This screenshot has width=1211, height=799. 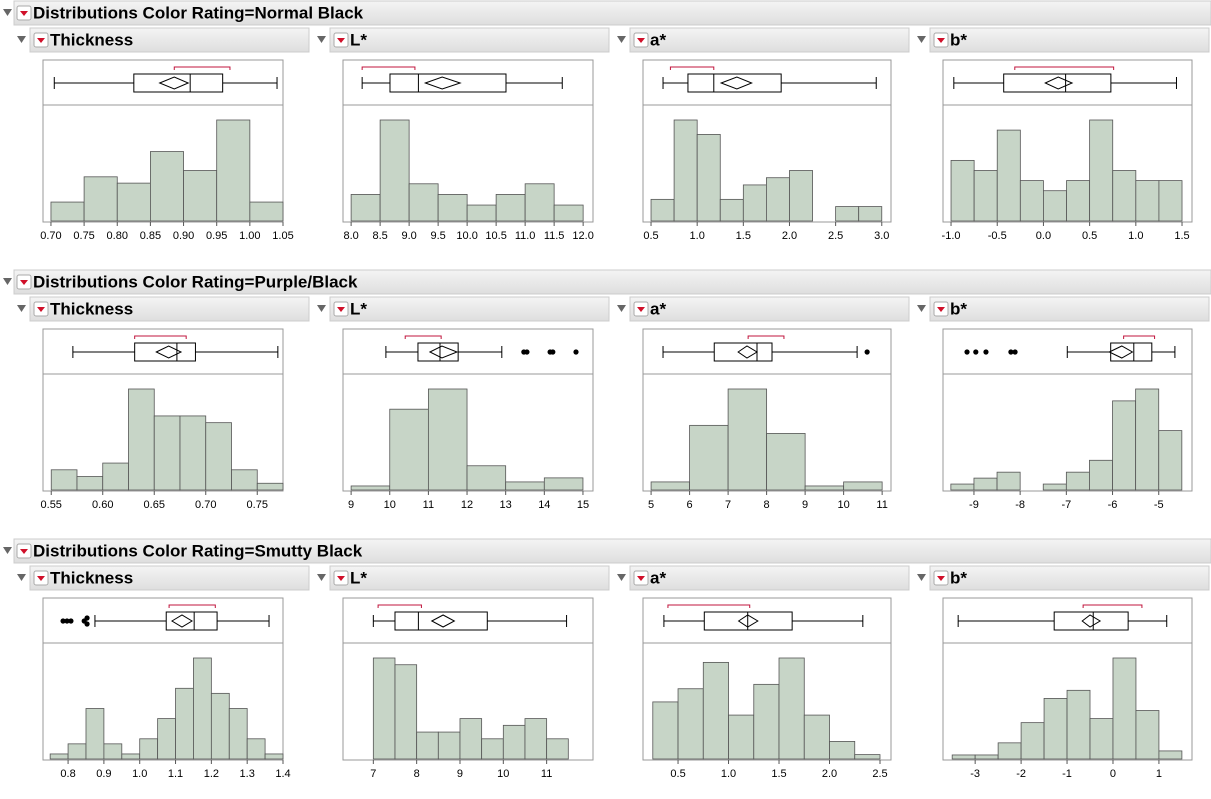 I want to click on x-tick-label: 3.0, so click(x=881, y=236).